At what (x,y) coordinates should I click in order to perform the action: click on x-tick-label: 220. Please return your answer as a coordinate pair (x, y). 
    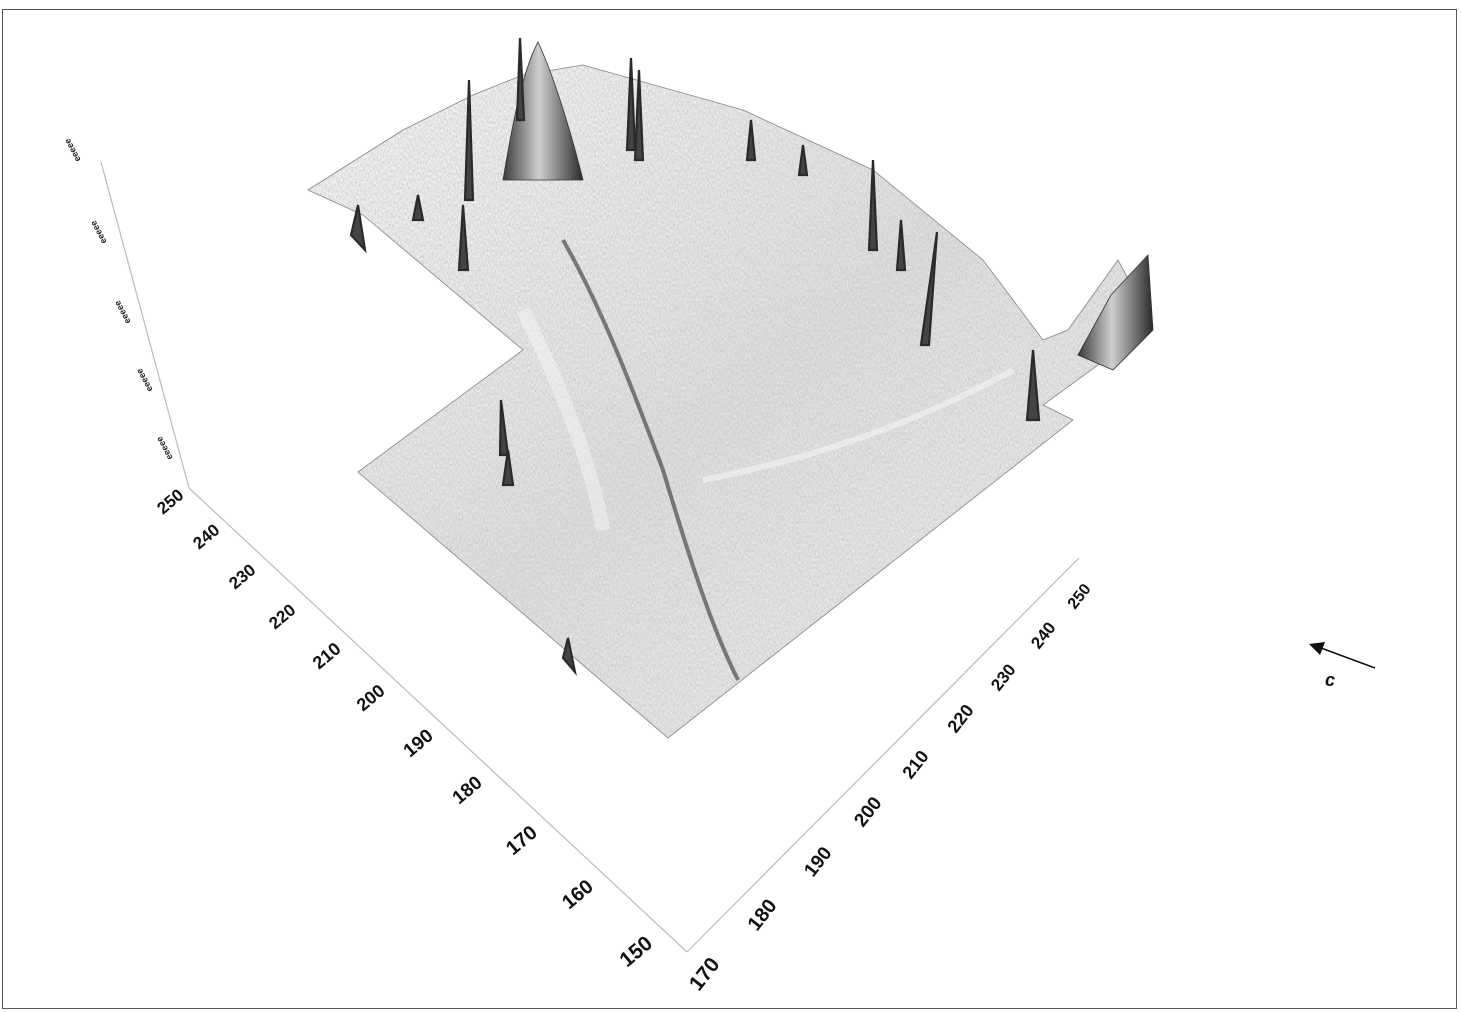
    Looking at the image, I should click on (282, 616).